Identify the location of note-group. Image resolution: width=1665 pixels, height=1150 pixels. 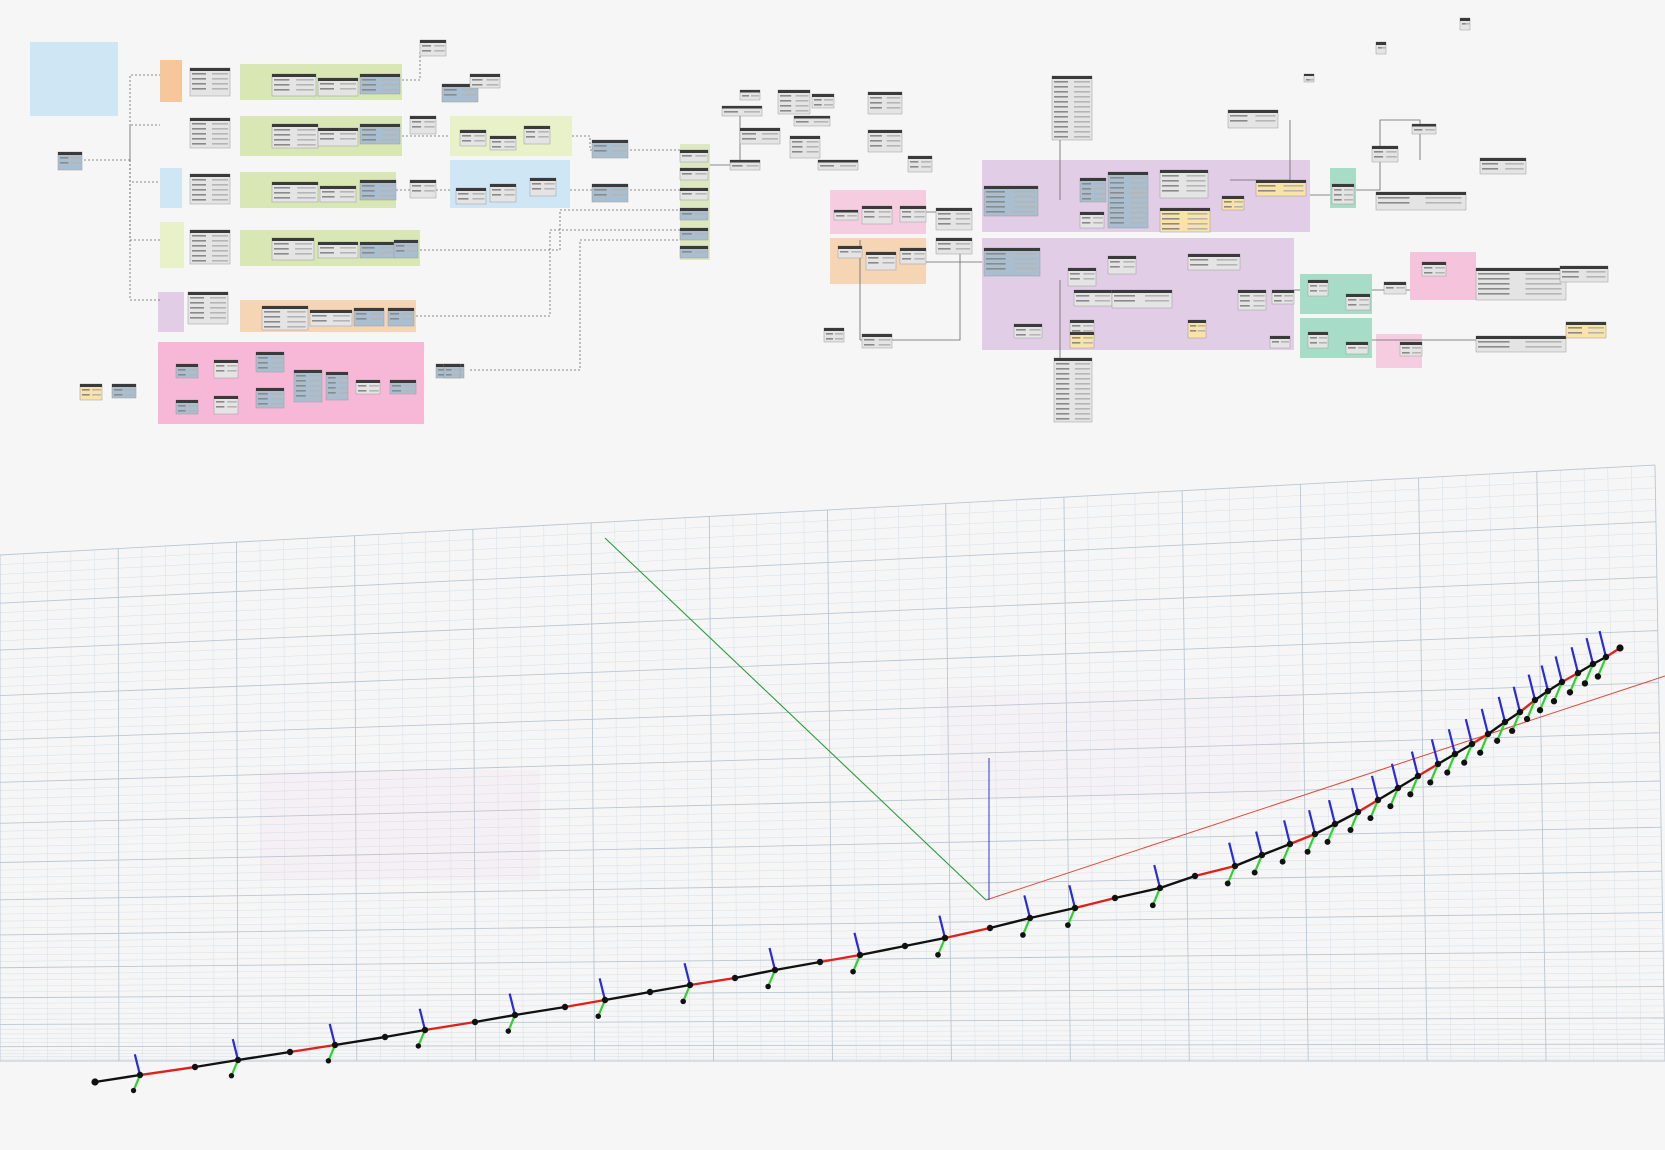
(74, 79).